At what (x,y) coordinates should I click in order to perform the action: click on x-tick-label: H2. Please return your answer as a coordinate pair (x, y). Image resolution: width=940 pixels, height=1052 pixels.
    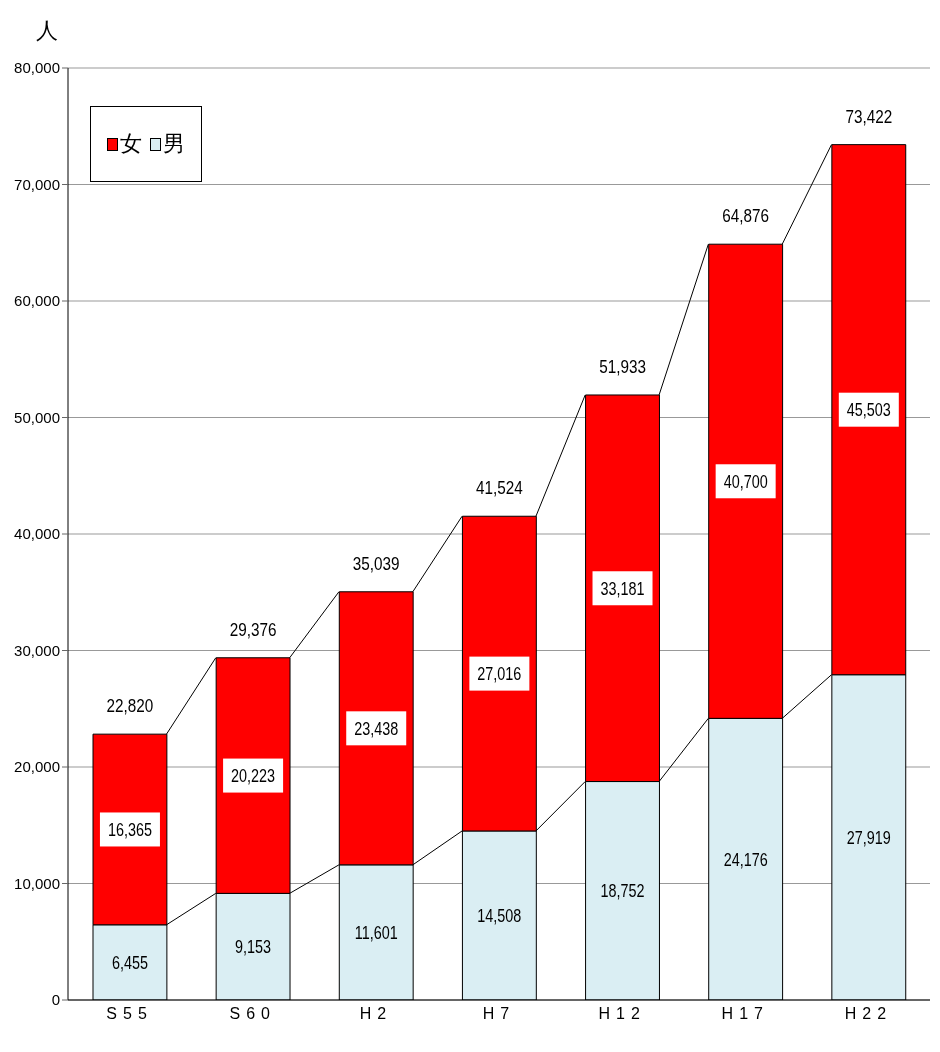
    Looking at the image, I should click on (376, 1014).